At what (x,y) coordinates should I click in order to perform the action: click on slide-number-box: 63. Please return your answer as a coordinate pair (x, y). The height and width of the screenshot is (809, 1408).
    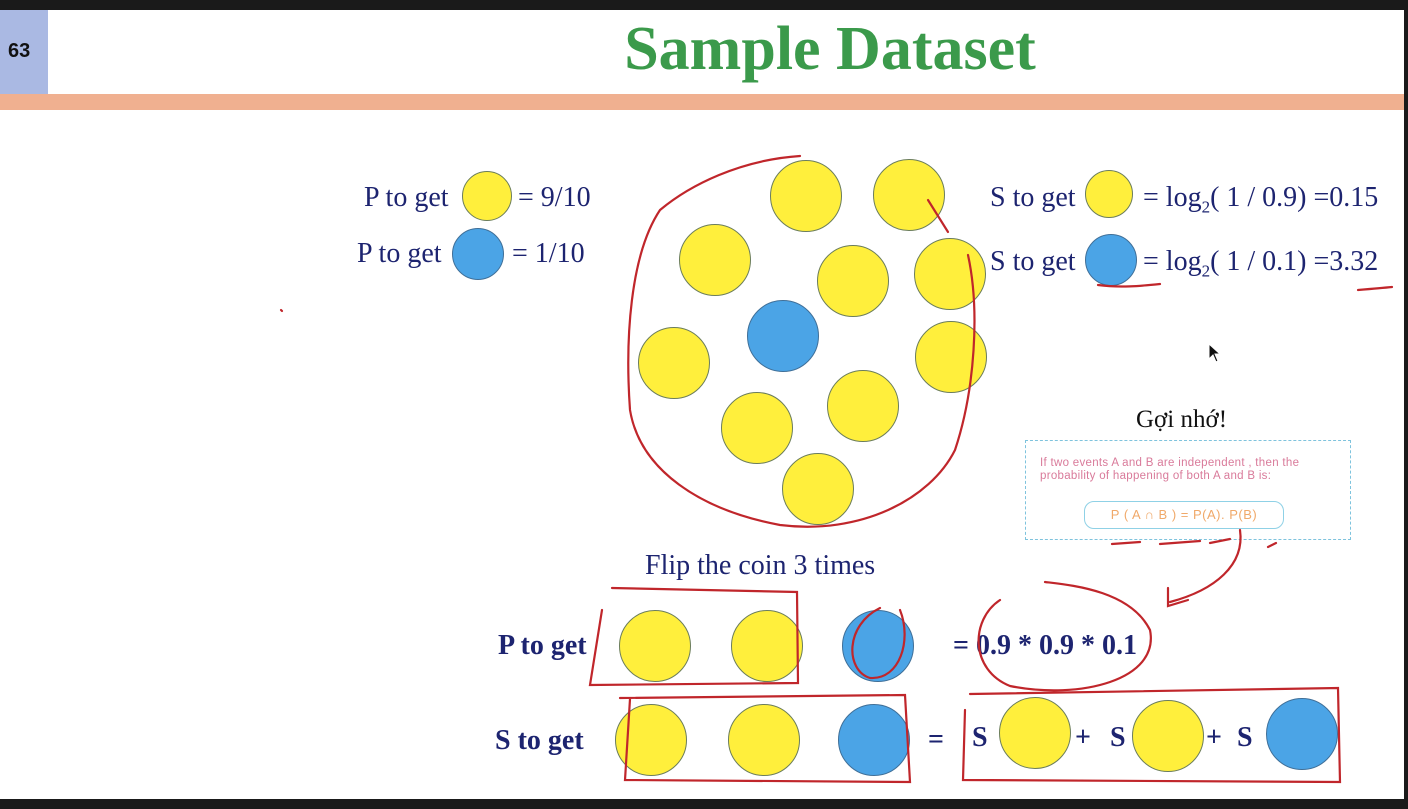
    Looking at the image, I should click on (24, 52).